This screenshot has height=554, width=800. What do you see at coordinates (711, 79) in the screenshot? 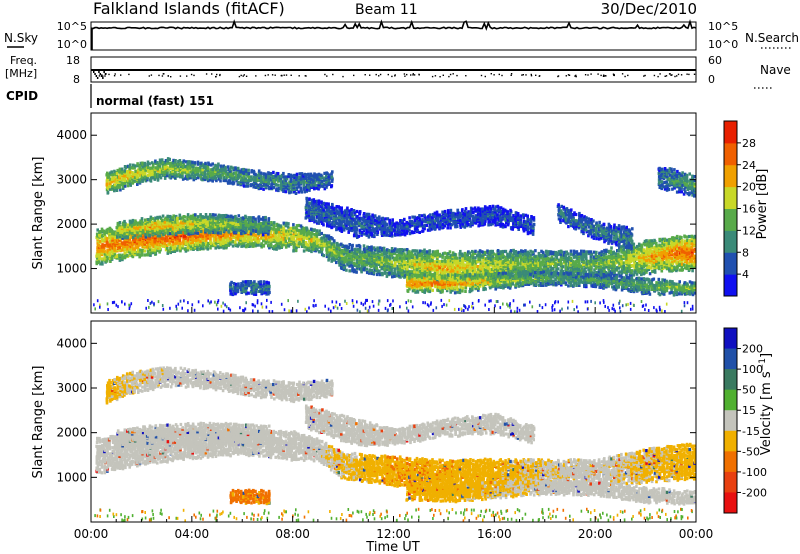
I see `nave-tick-bottom: 0` at bounding box center [711, 79].